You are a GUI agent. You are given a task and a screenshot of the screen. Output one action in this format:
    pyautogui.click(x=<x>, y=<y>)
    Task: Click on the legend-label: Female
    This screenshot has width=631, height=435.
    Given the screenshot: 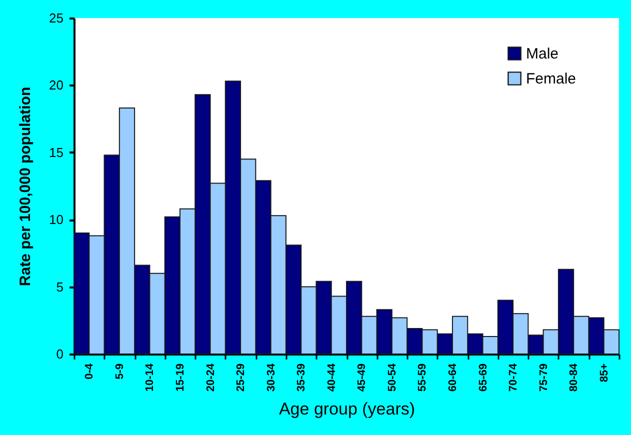 What is the action you would take?
    pyautogui.click(x=551, y=79)
    